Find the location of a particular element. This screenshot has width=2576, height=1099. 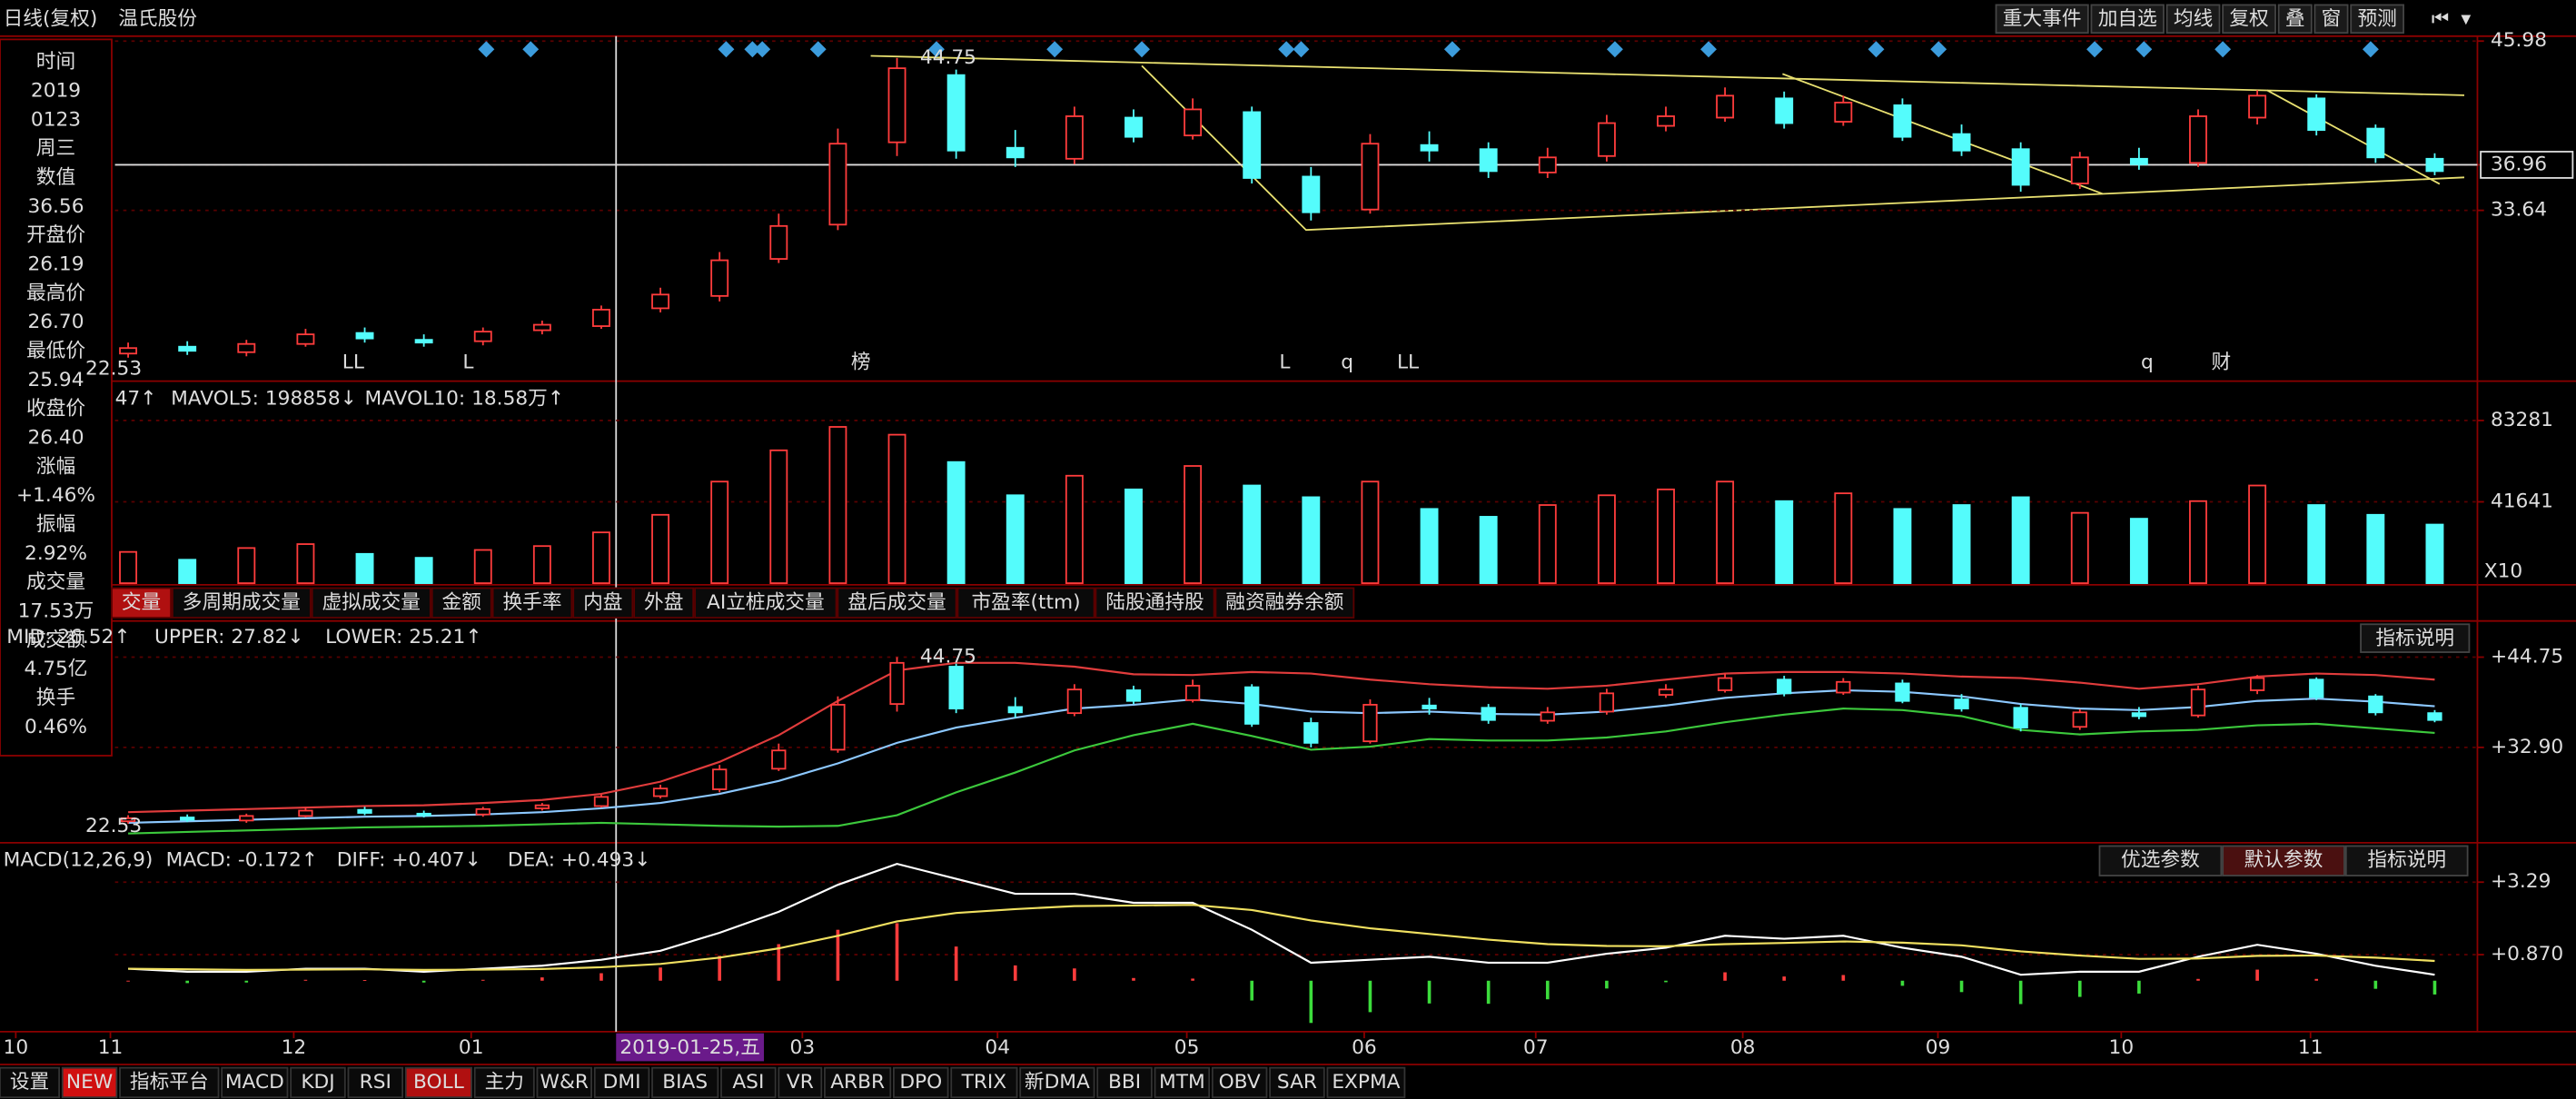

indicator-tab-label: 外盘 is located at coordinates (663, 602).